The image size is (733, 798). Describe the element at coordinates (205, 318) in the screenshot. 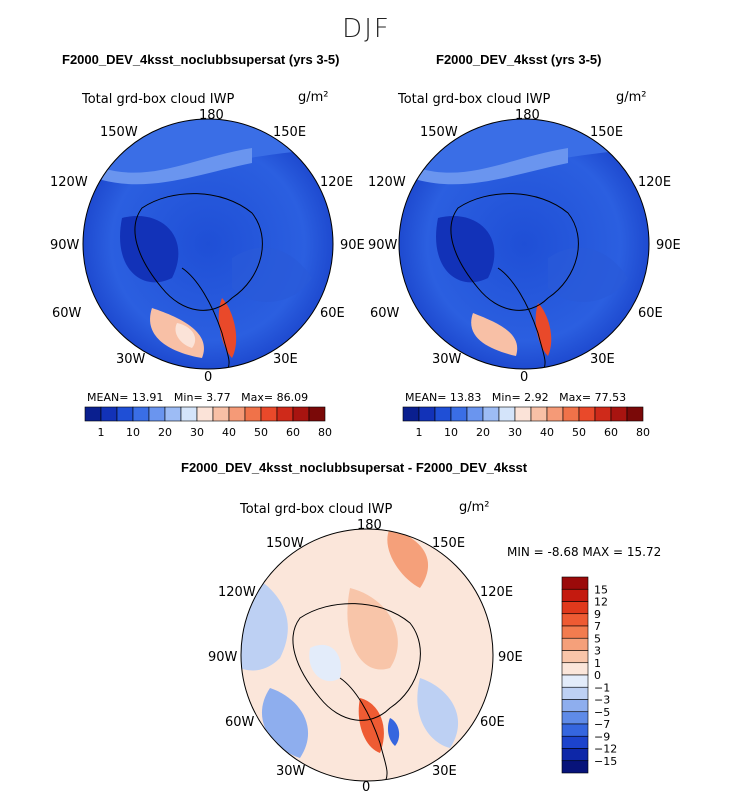

I see `panel-1-coastline-europe` at that location.